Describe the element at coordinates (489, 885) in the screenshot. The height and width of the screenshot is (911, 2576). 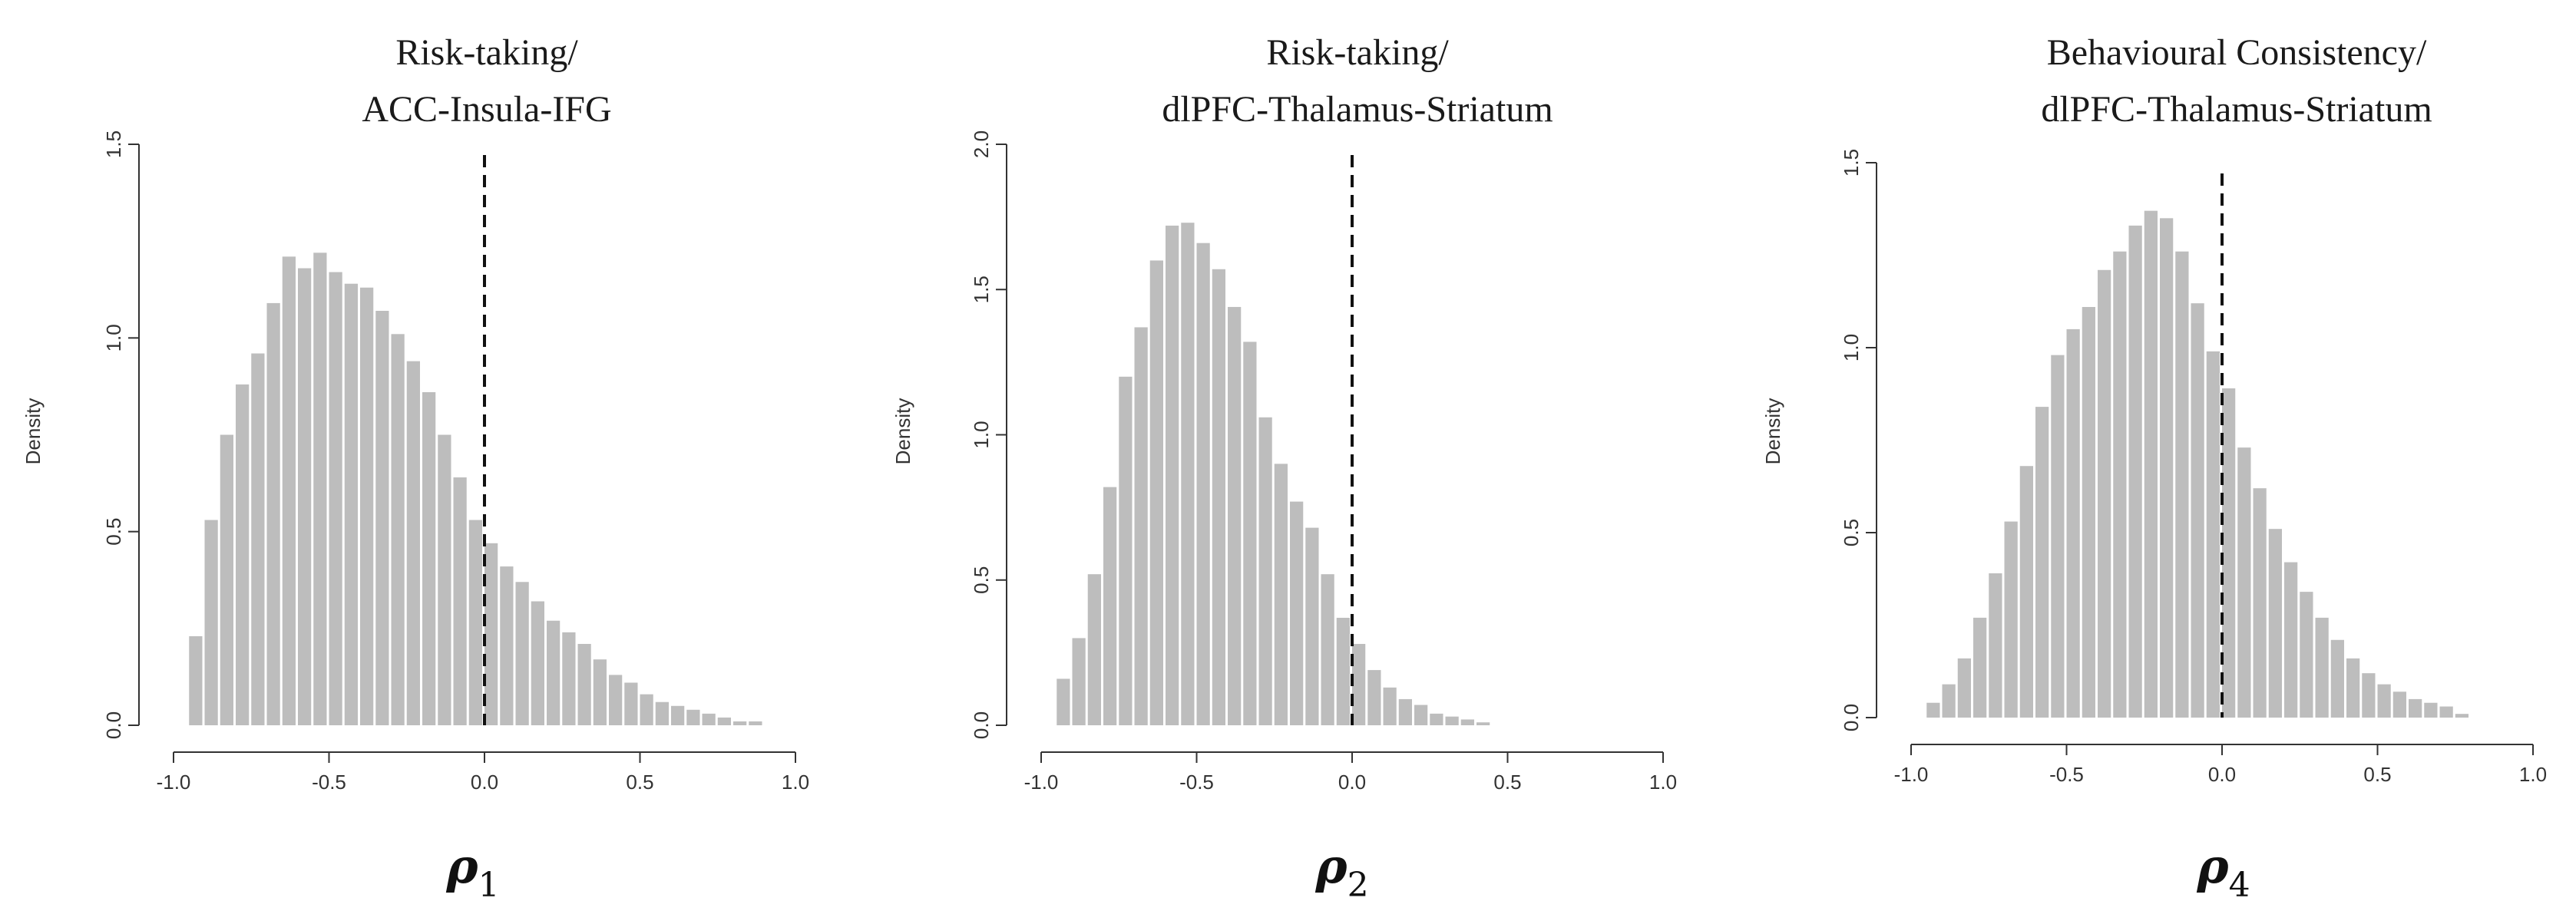
I see `panel-1-x-axis-subscript: 1` at that location.